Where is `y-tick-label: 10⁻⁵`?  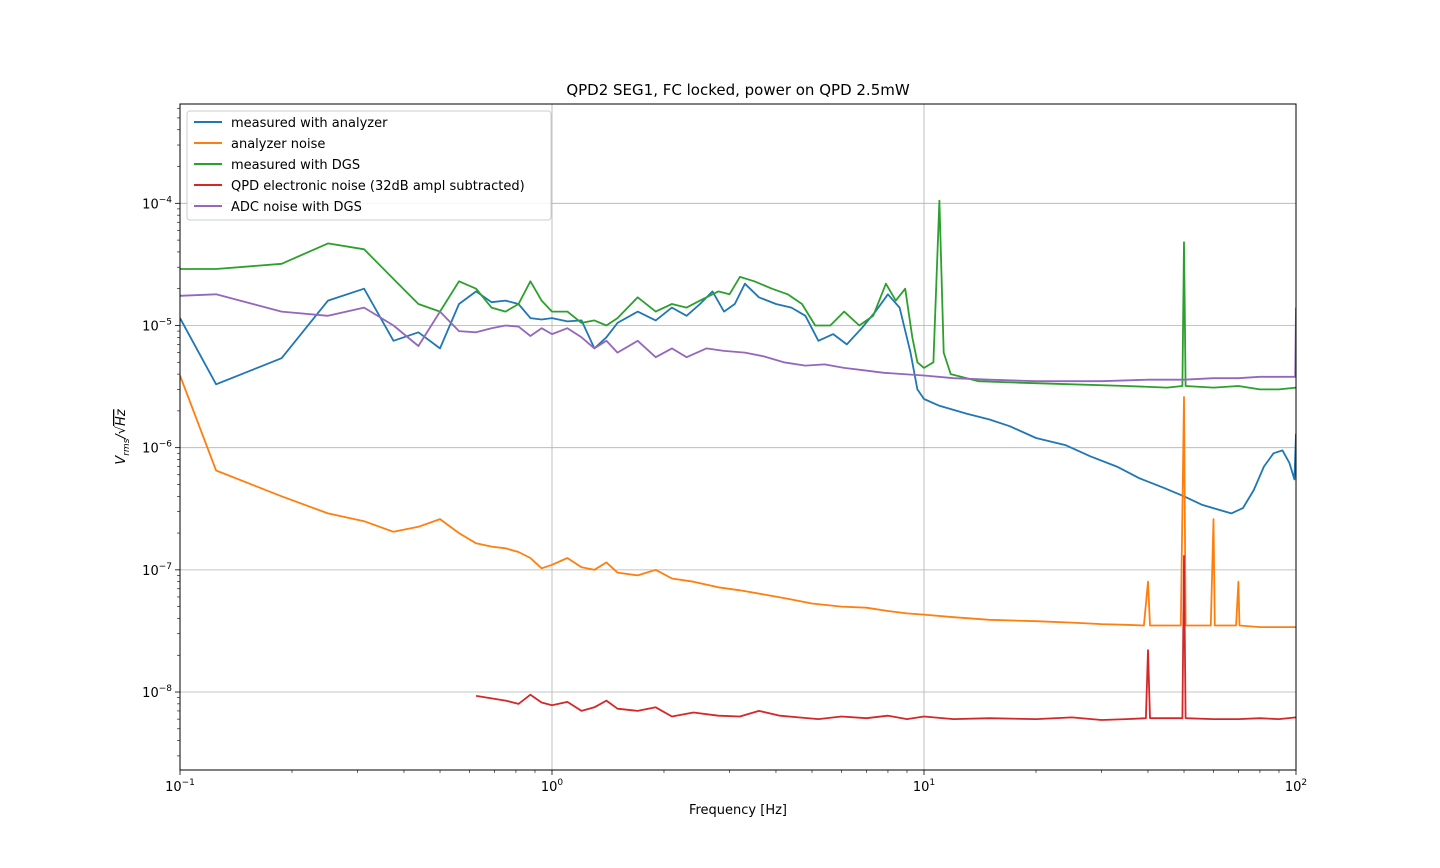 y-tick-label: 10⁻⁵ is located at coordinates (157, 325).